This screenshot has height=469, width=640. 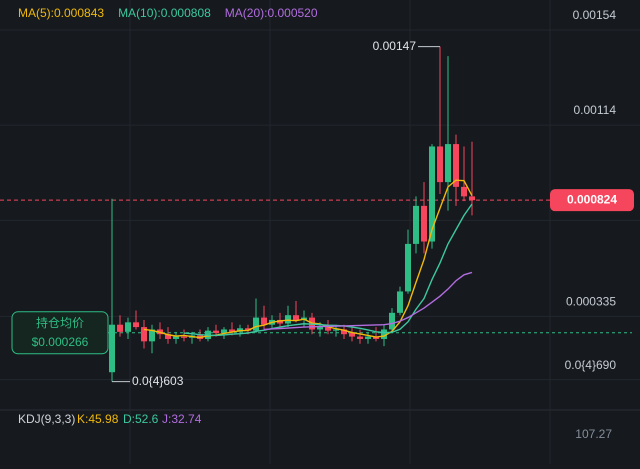 I want to click on legend-entry: MA(20):0.000520, so click(x=271, y=13).